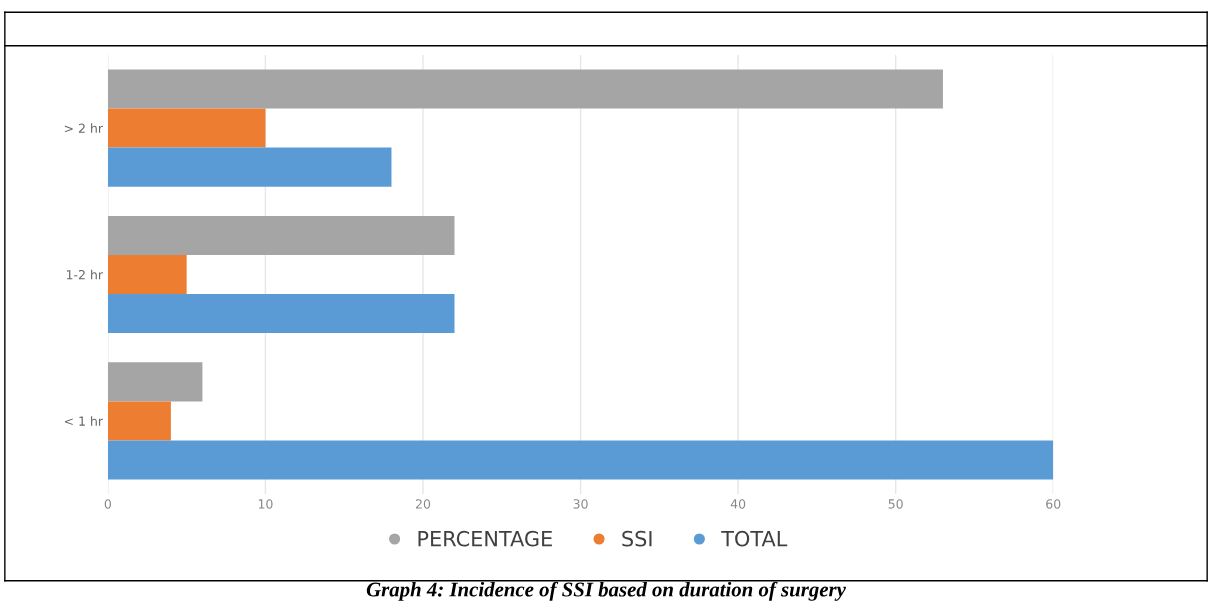 The image size is (1212, 610). I want to click on x-tick-label: 10, so click(265, 504).